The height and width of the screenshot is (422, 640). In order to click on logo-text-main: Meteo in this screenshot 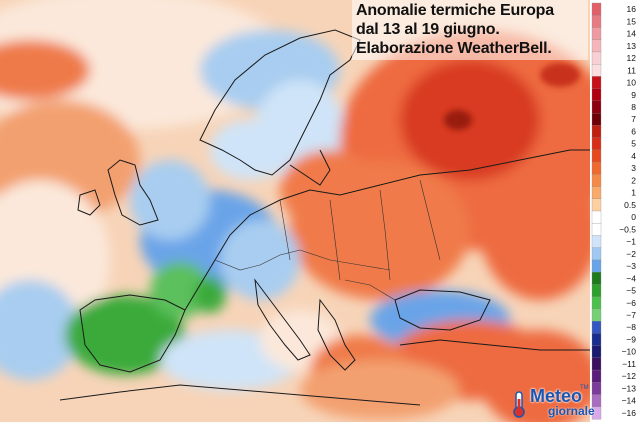, I will do `click(556, 396)`.